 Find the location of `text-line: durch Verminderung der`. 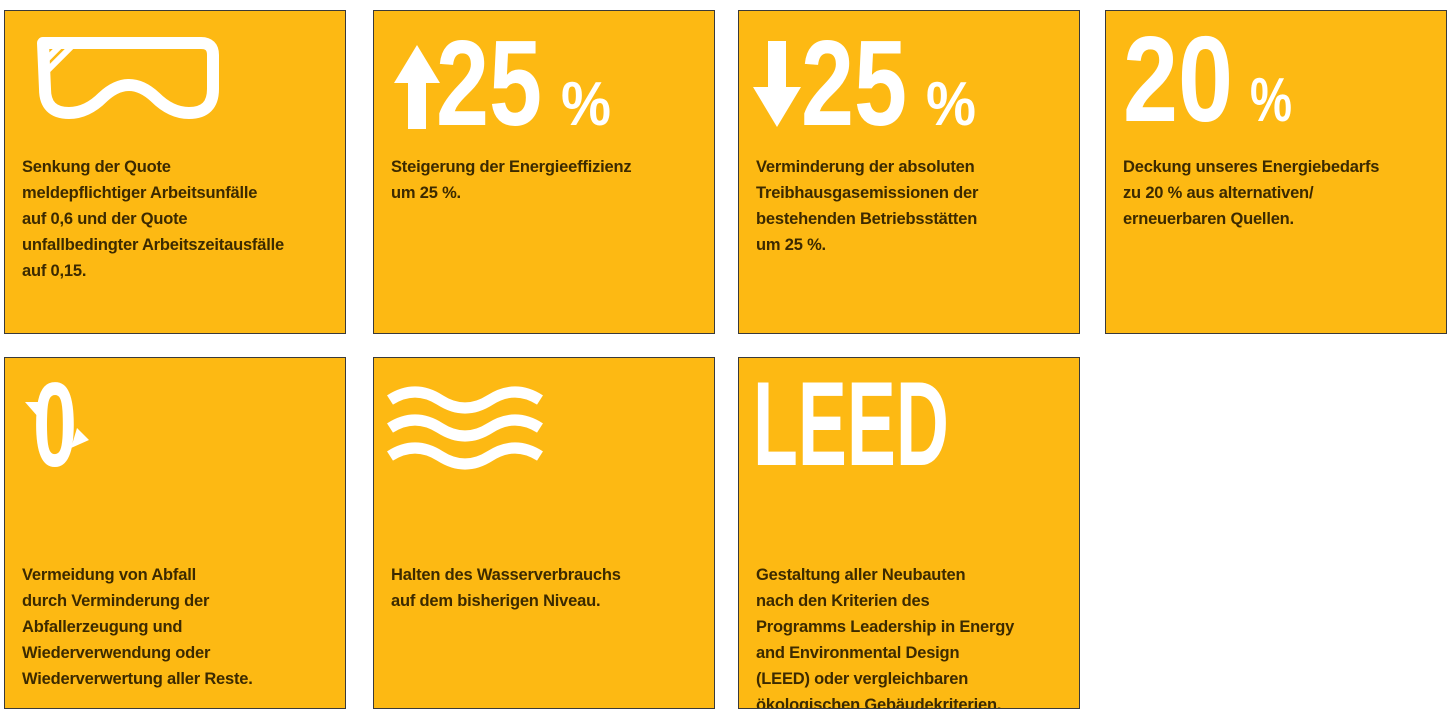

text-line: durch Verminderung der is located at coordinates (116, 601).